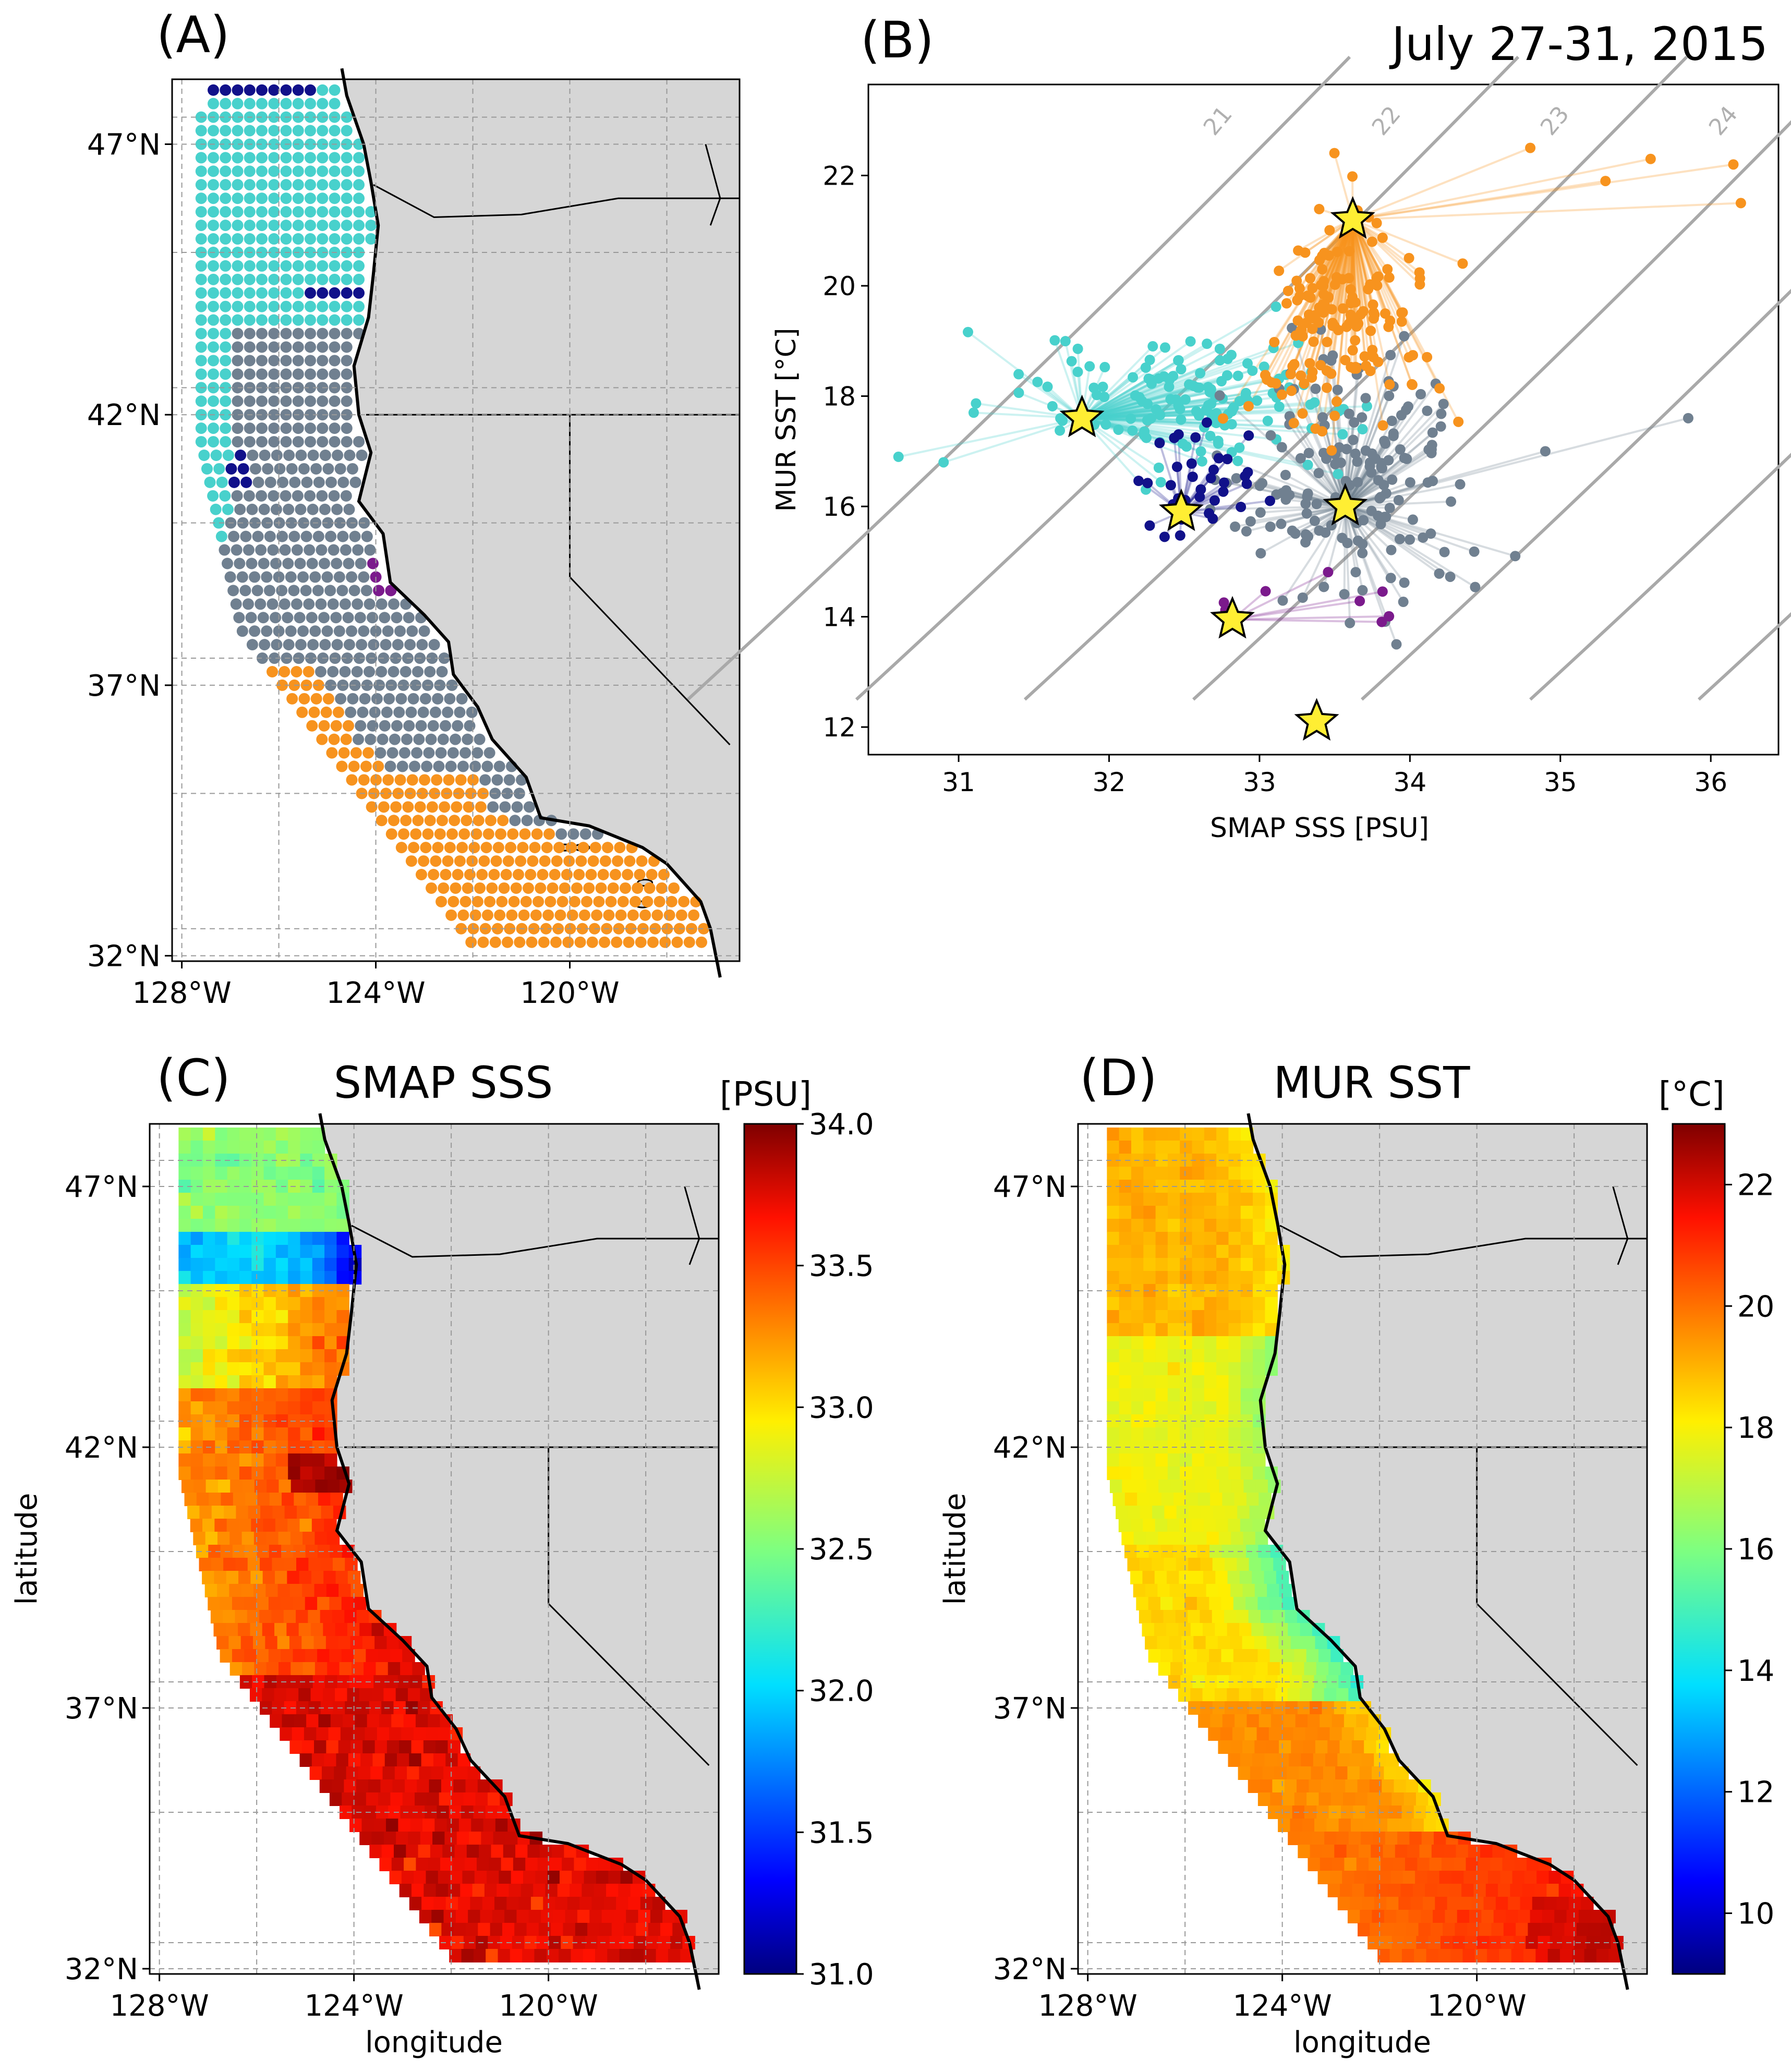  I want to click on map-d-lat-label: 47°N, so click(1030, 1187).